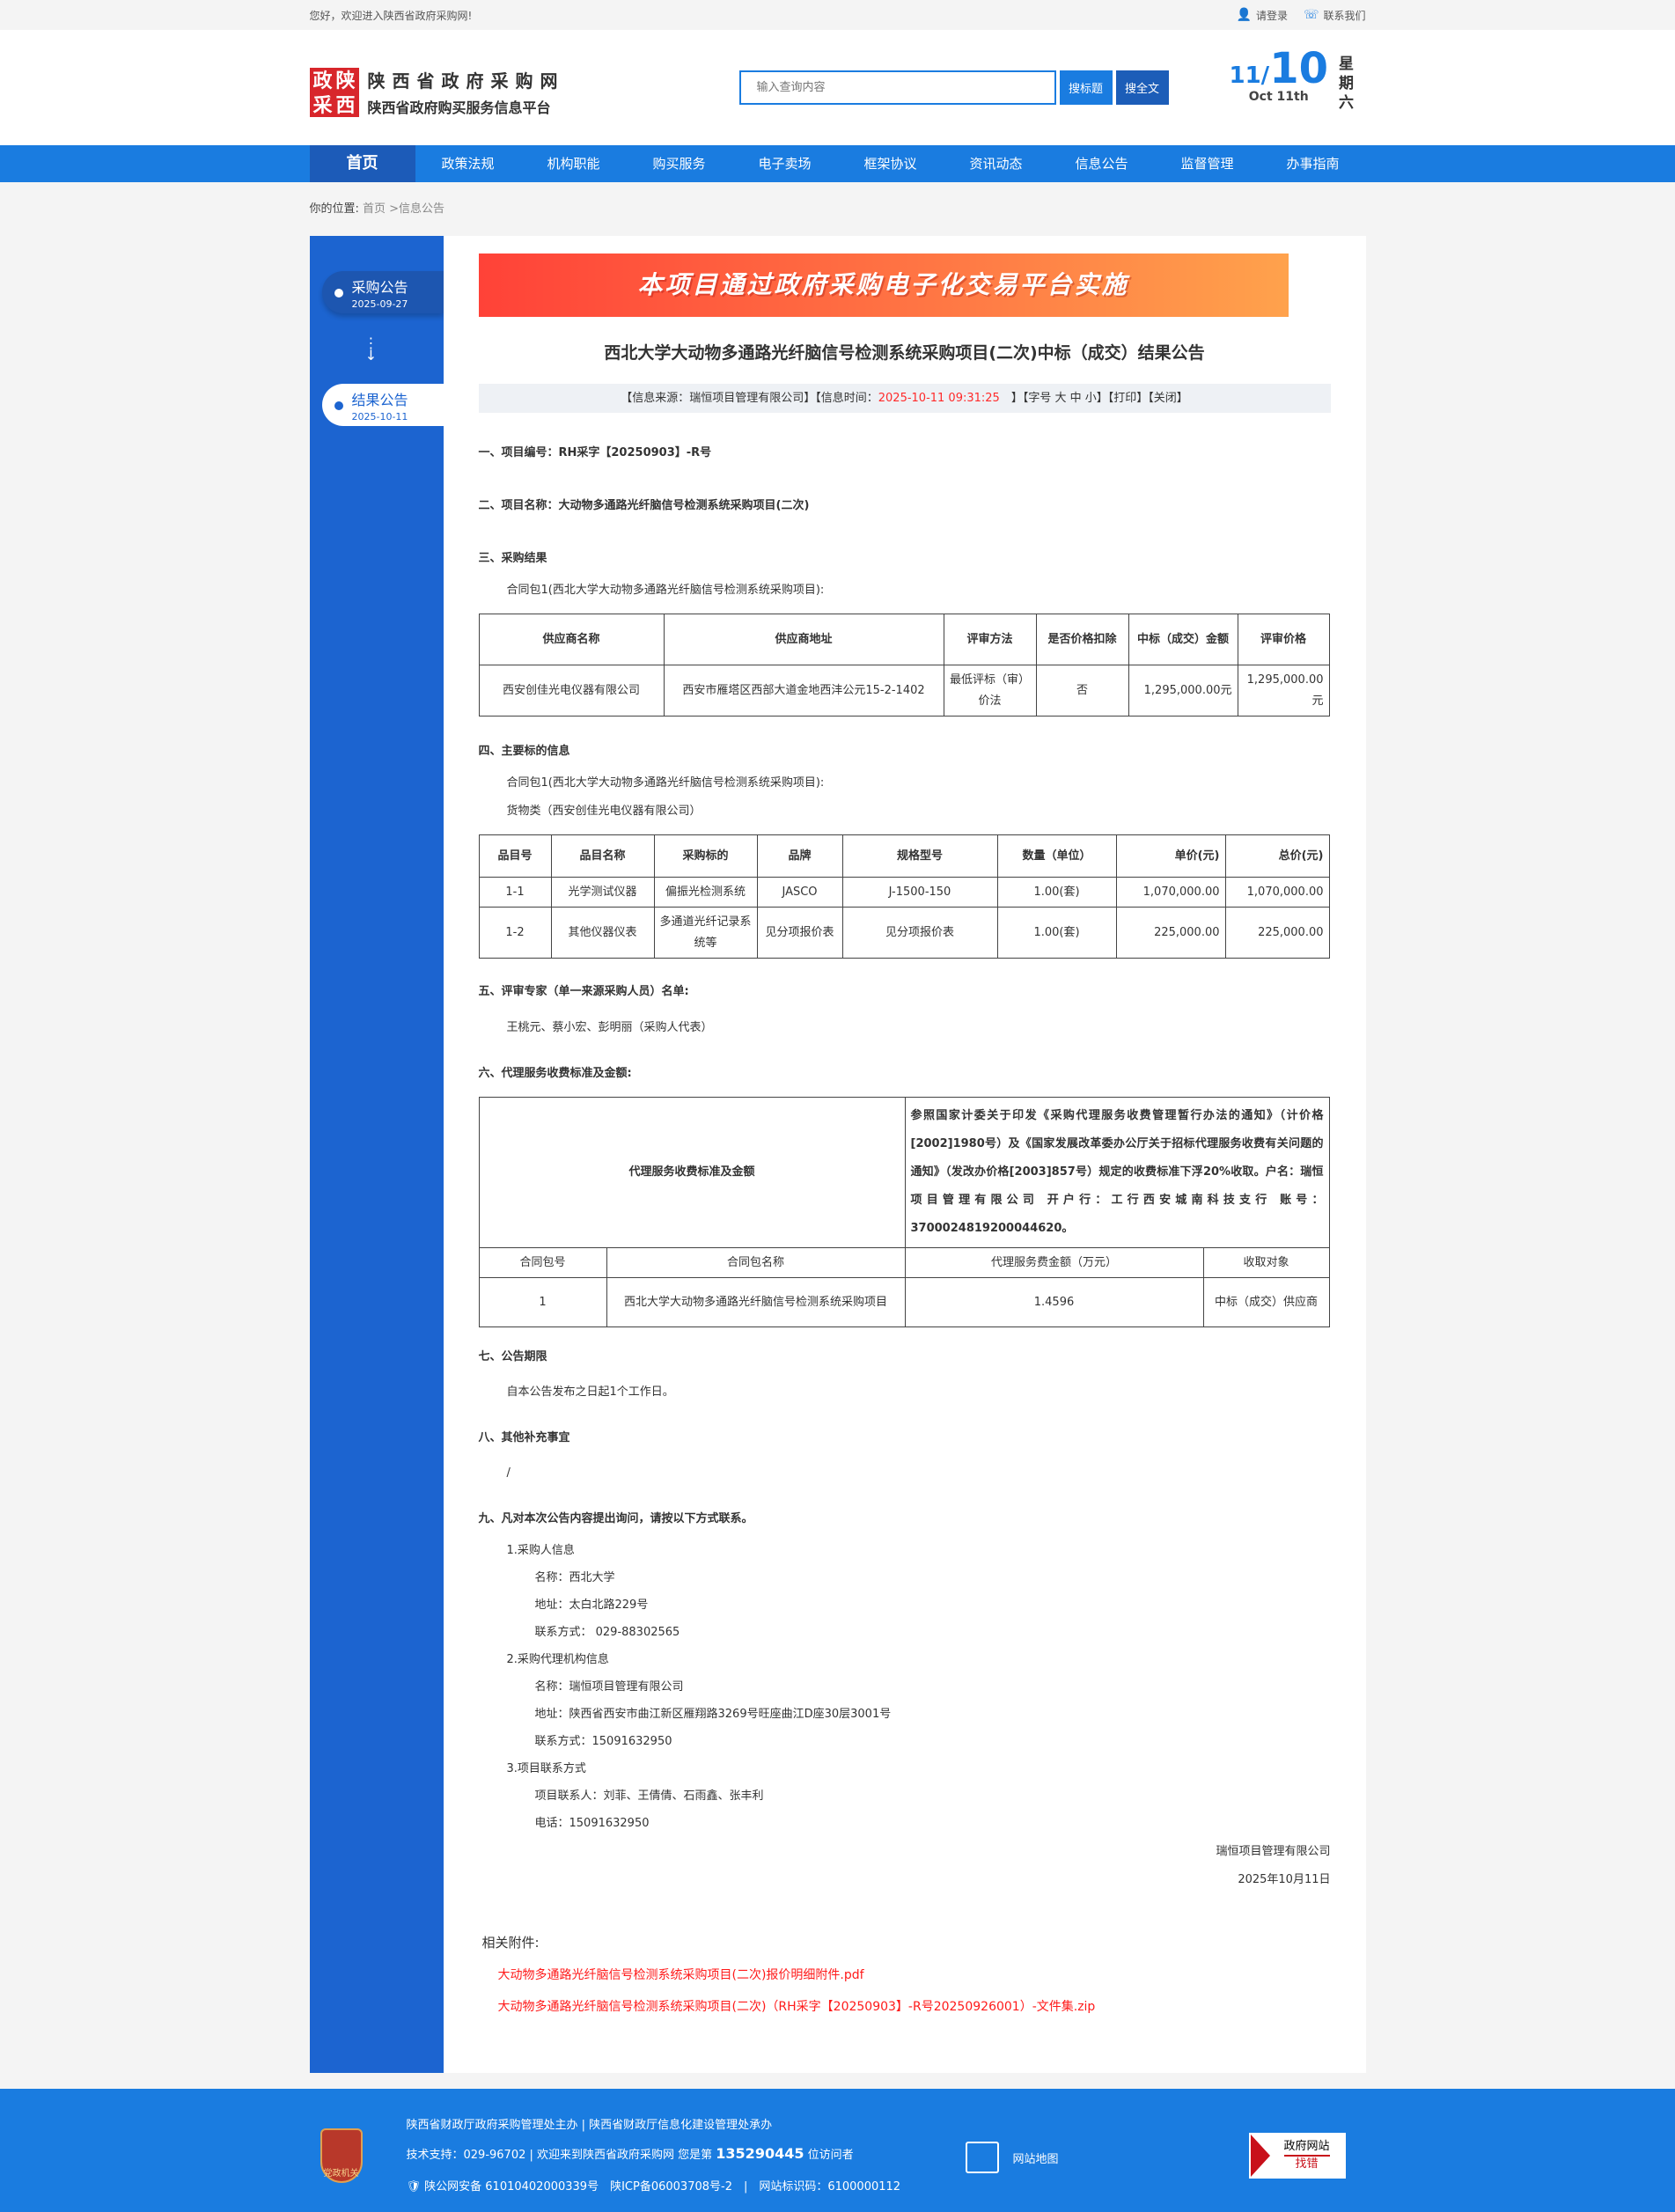 The width and height of the screenshot is (1675, 2212). I want to click on nav-purchase-service: 购买服务, so click(679, 164).